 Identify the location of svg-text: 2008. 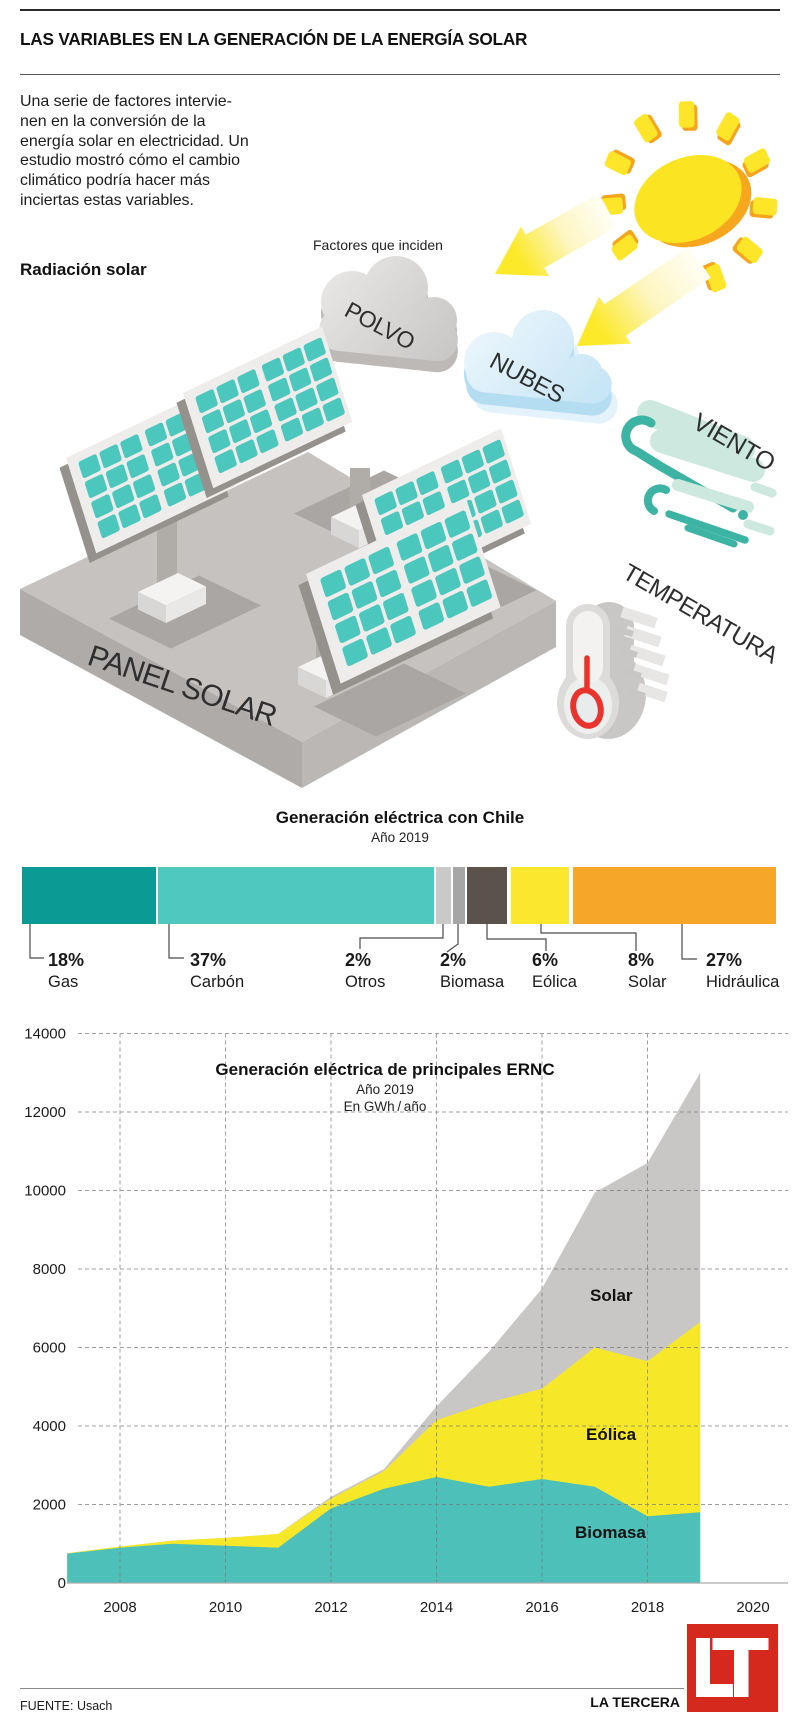
(119, 1607).